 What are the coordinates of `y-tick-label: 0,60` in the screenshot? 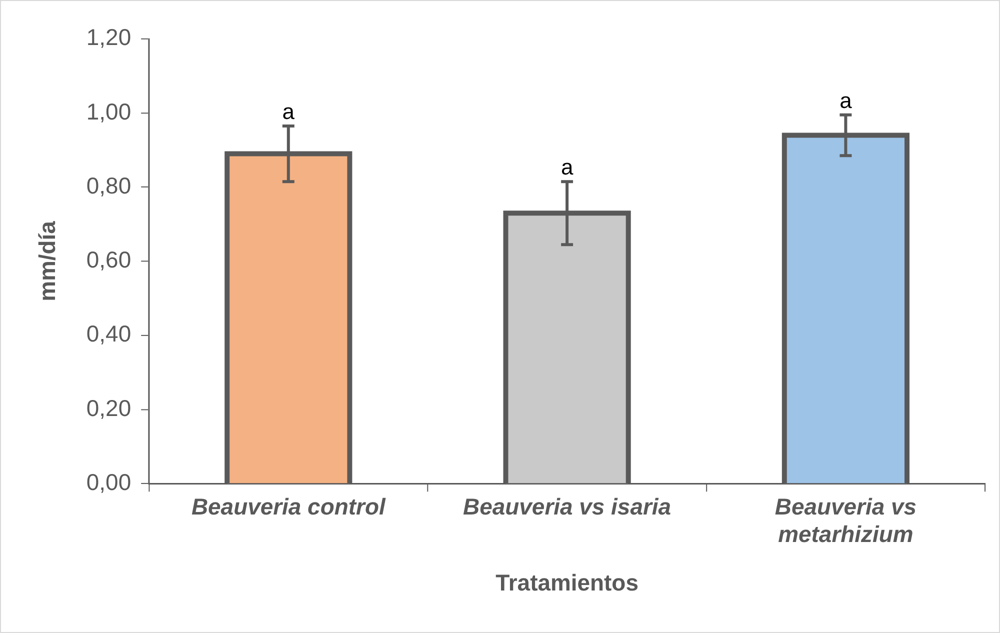 It's located at (109, 259).